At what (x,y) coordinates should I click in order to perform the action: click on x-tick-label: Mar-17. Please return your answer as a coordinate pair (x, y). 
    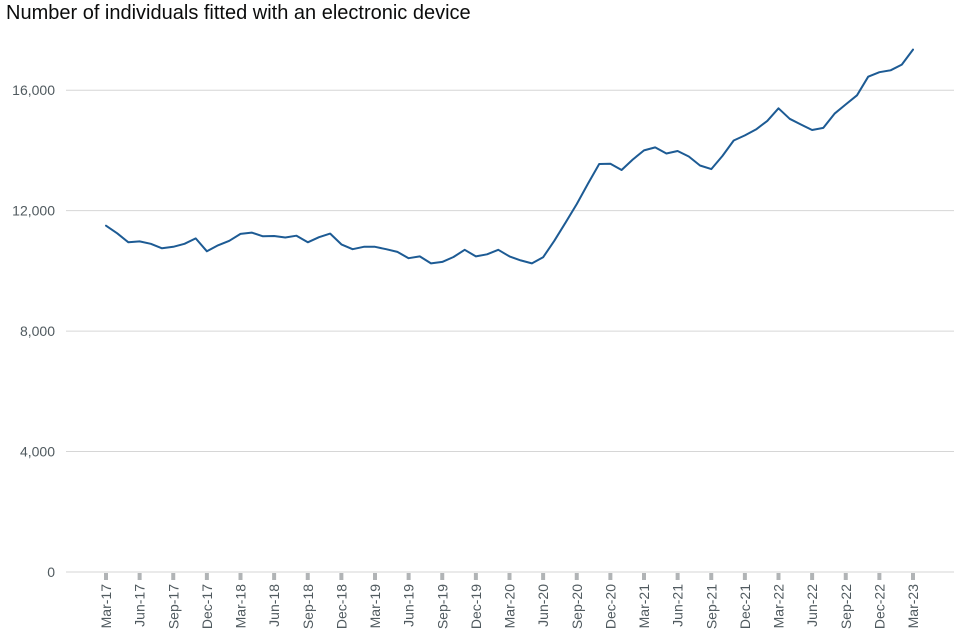
    Looking at the image, I should click on (106, 606).